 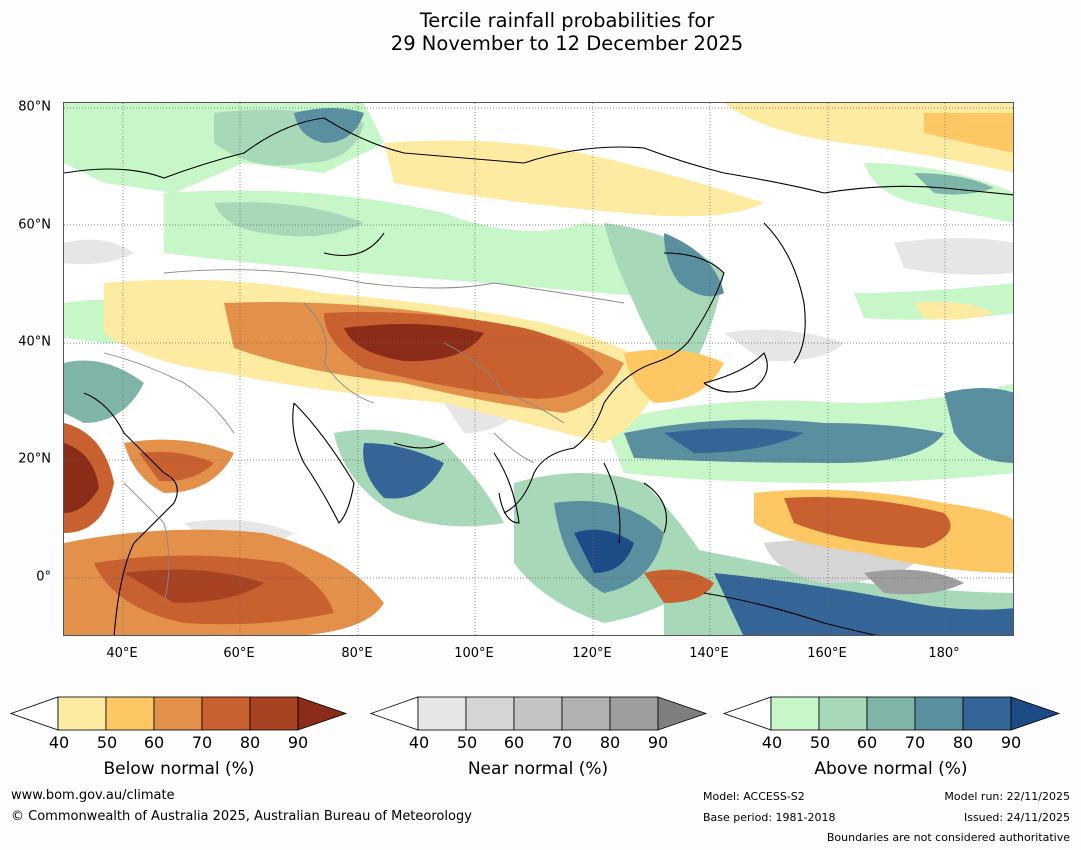 What do you see at coordinates (915, 742) in the screenshot?
I see `cbar2-tick: 70` at bounding box center [915, 742].